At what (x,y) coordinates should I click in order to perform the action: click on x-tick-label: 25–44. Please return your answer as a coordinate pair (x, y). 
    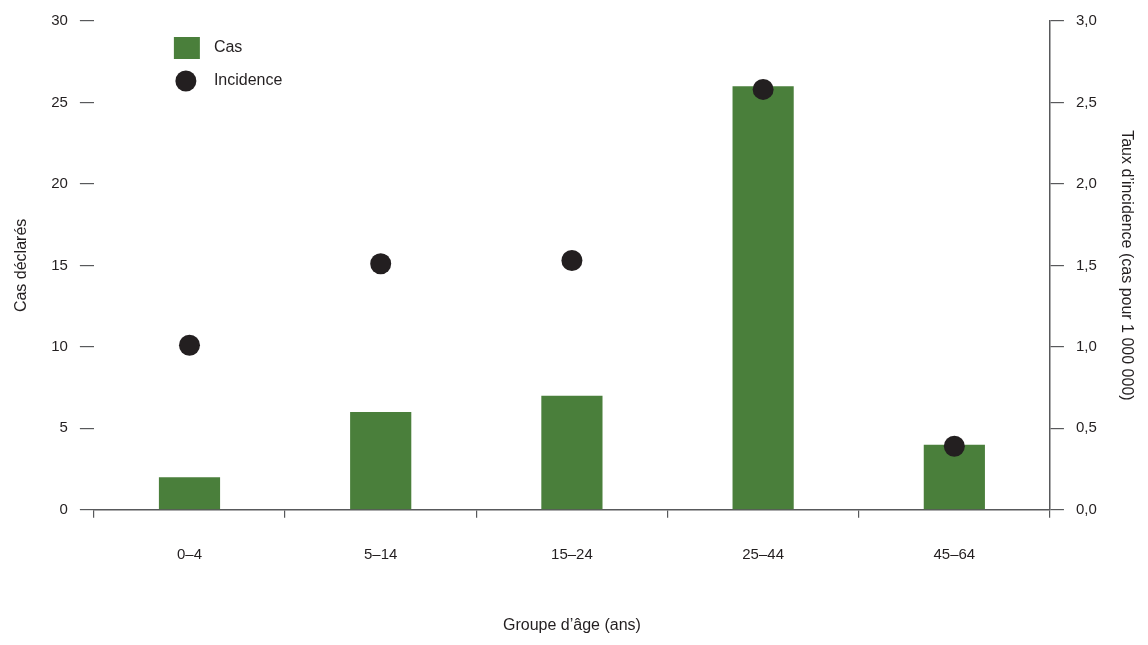
    Looking at the image, I should click on (763, 553).